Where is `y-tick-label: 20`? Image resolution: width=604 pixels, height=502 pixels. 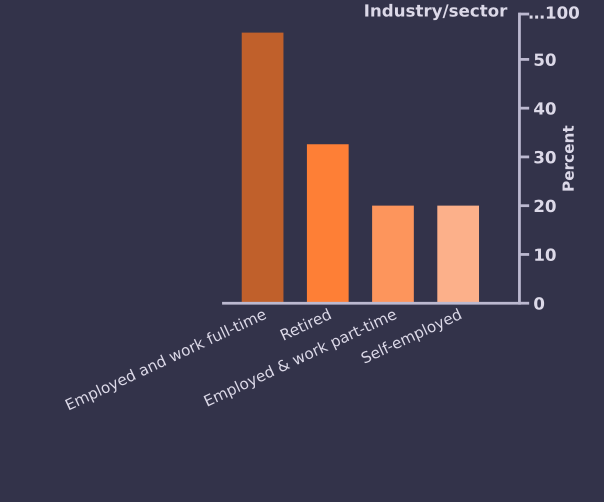
y-tick-label: 20 is located at coordinates (545, 206).